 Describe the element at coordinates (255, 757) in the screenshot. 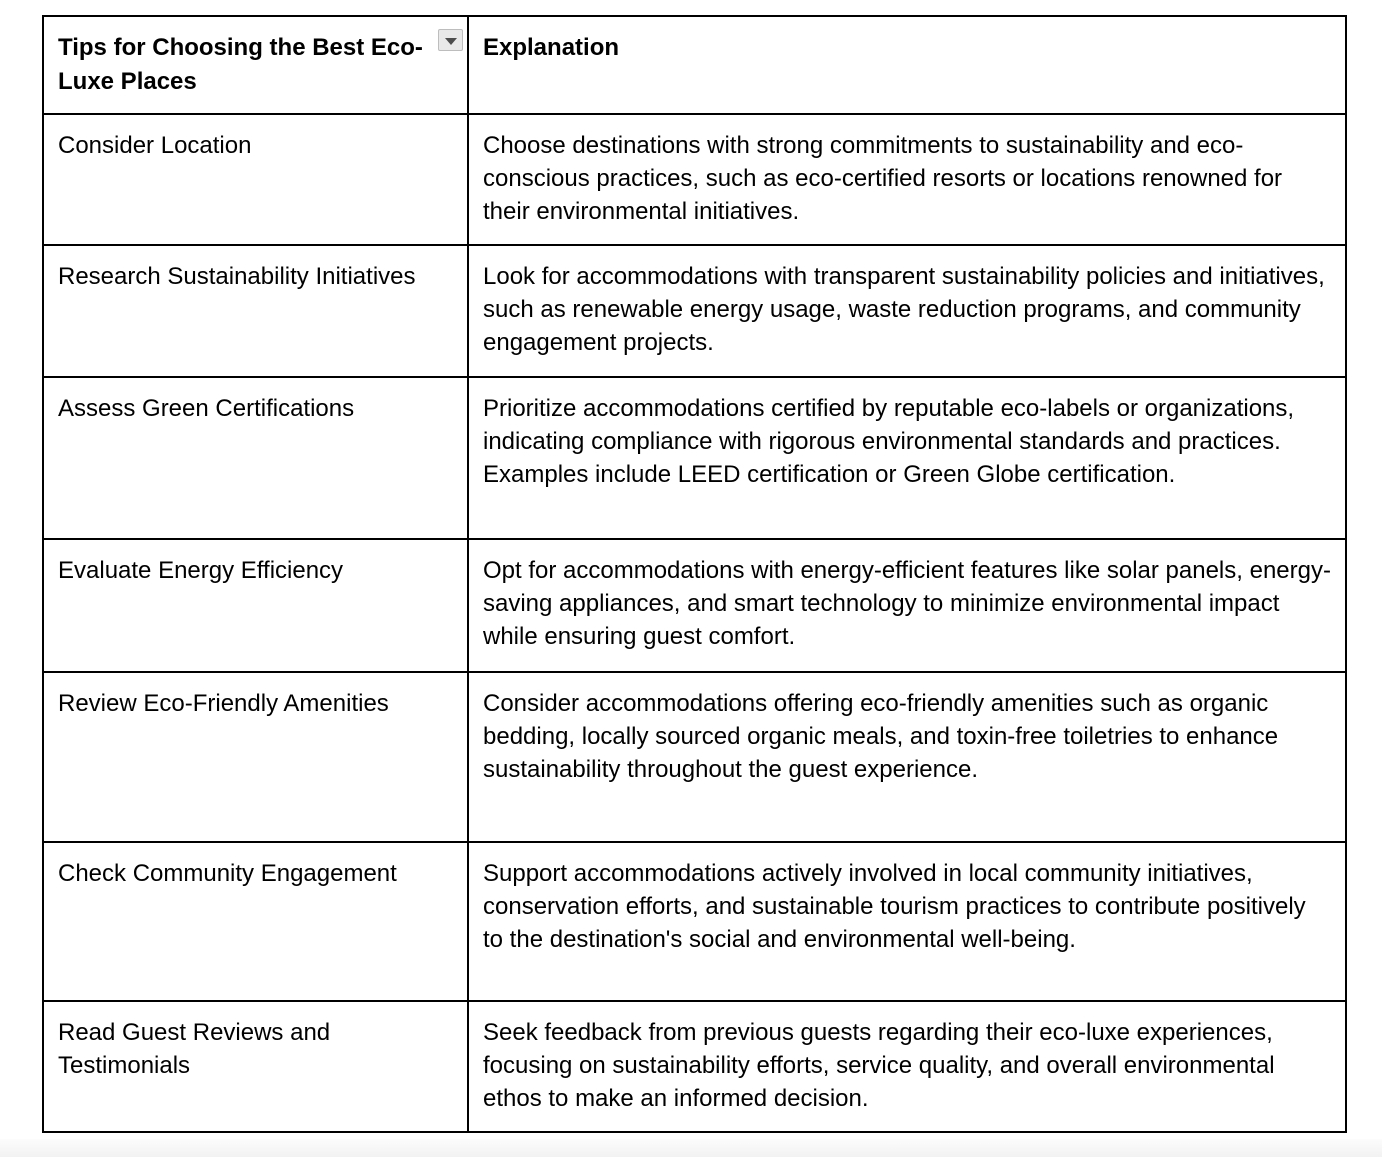

I see `tip-cell: Review Eco-Friendly Amenities` at that location.